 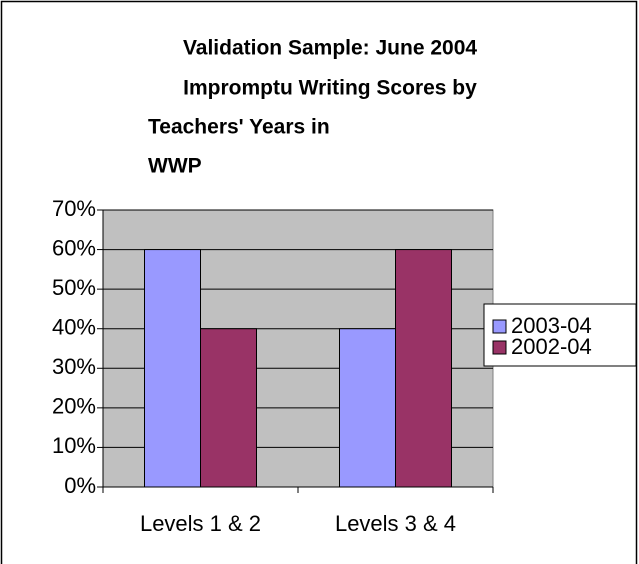 I want to click on y-tick-label: 10%, so click(x=74, y=445).